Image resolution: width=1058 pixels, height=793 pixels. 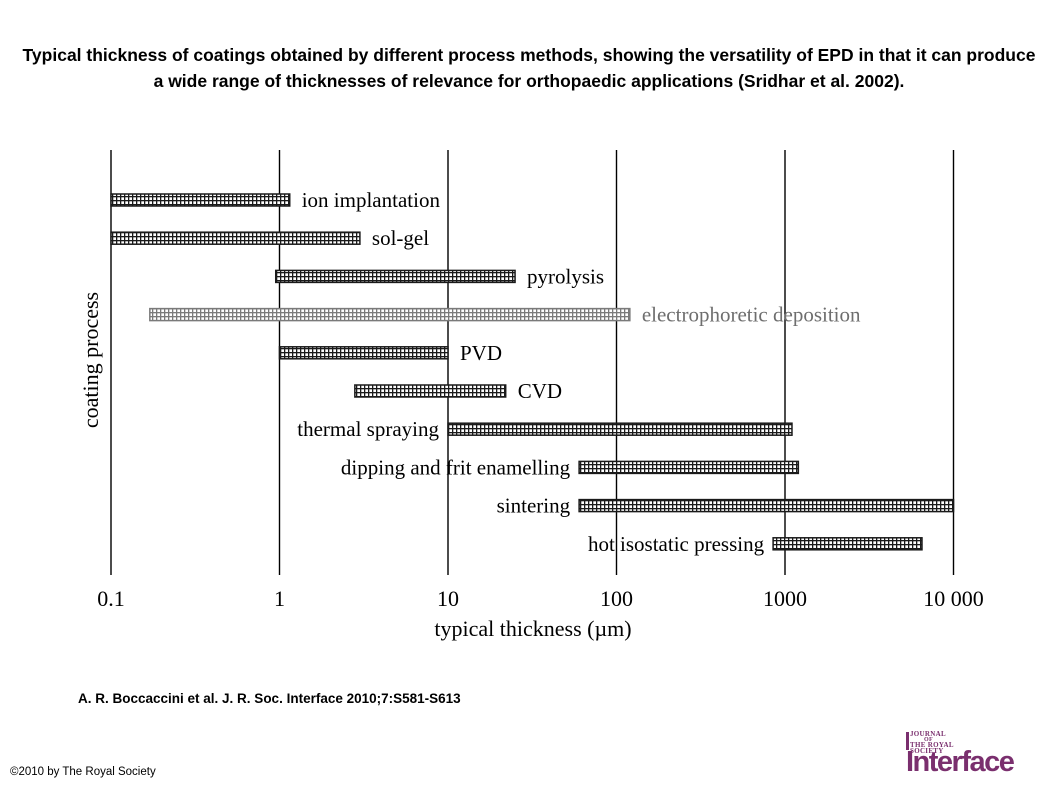 What do you see at coordinates (456, 467) in the screenshot?
I see `bar-label-dipping-and-frit-enamelling: dipping and frit enamelling` at bounding box center [456, 467].